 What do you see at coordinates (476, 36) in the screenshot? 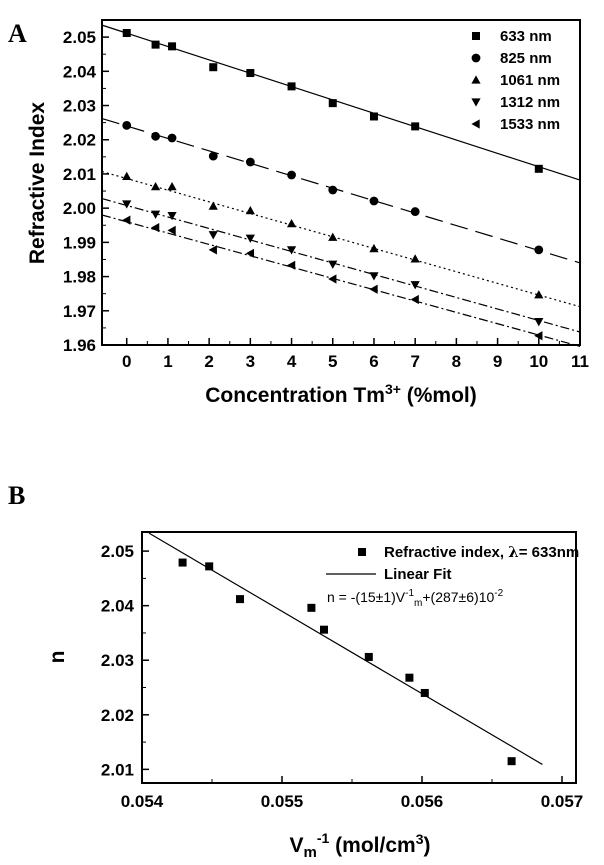
I see `legend-marker-633-nm` at bounding box center [476, 36].